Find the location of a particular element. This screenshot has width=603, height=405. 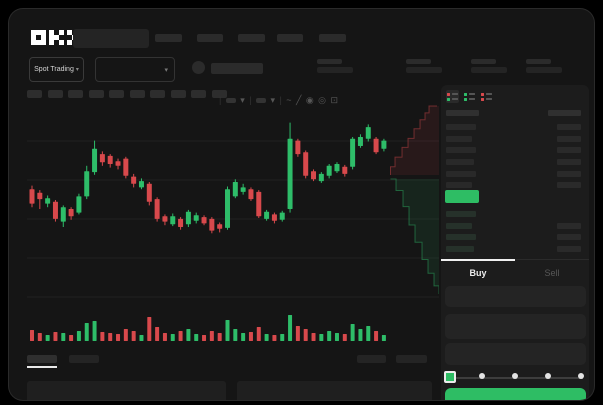

asks-list is located at coordinates (515, 156).